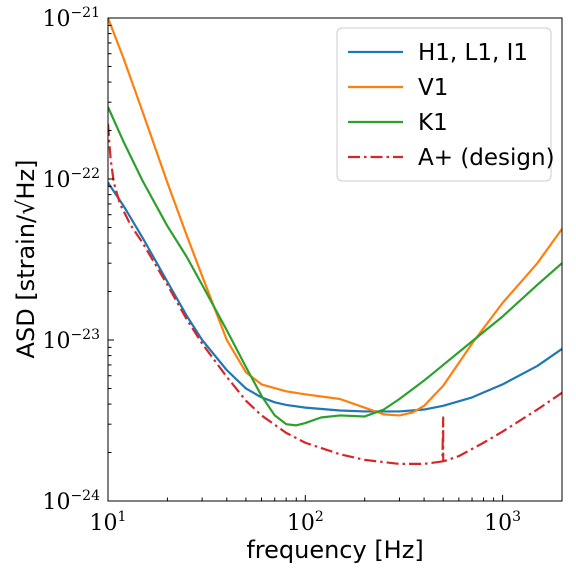  I want to click on legend: H1, L1, I1 V1 K1 A+ (design), so click(445, 104).